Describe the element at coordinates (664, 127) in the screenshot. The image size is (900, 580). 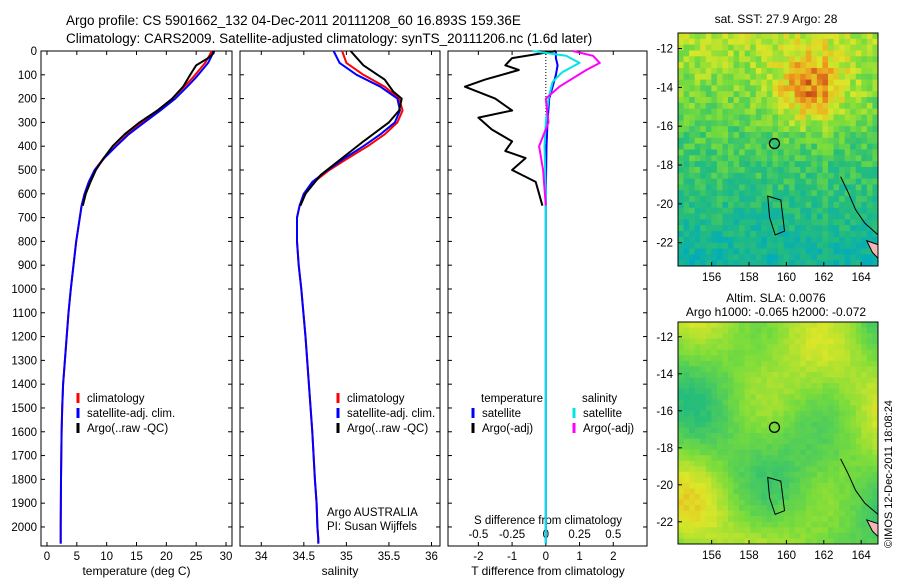
I see `map-y-tick-label: -16` at that location.